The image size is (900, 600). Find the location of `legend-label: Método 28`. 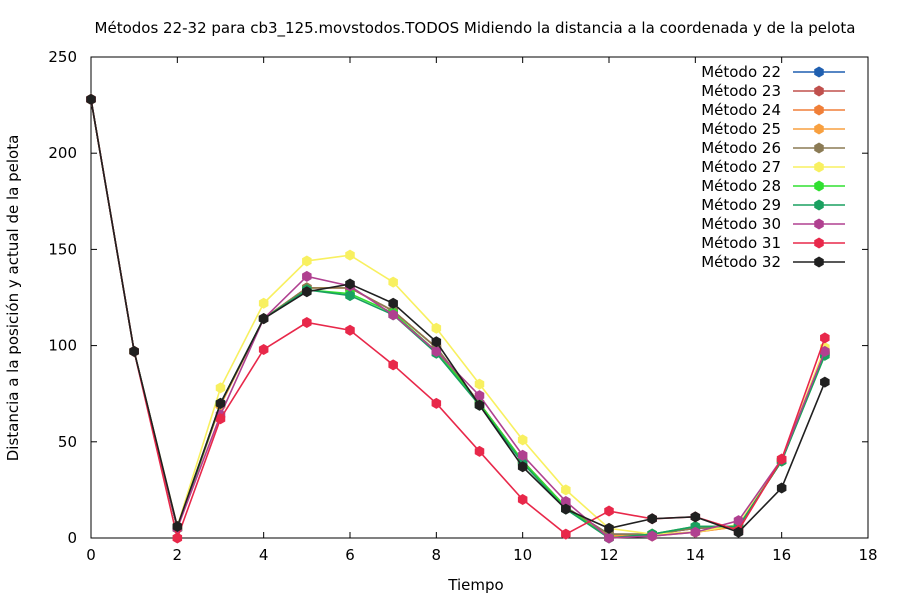

legend-label: Método 28 is located at coordinates (741, 186).